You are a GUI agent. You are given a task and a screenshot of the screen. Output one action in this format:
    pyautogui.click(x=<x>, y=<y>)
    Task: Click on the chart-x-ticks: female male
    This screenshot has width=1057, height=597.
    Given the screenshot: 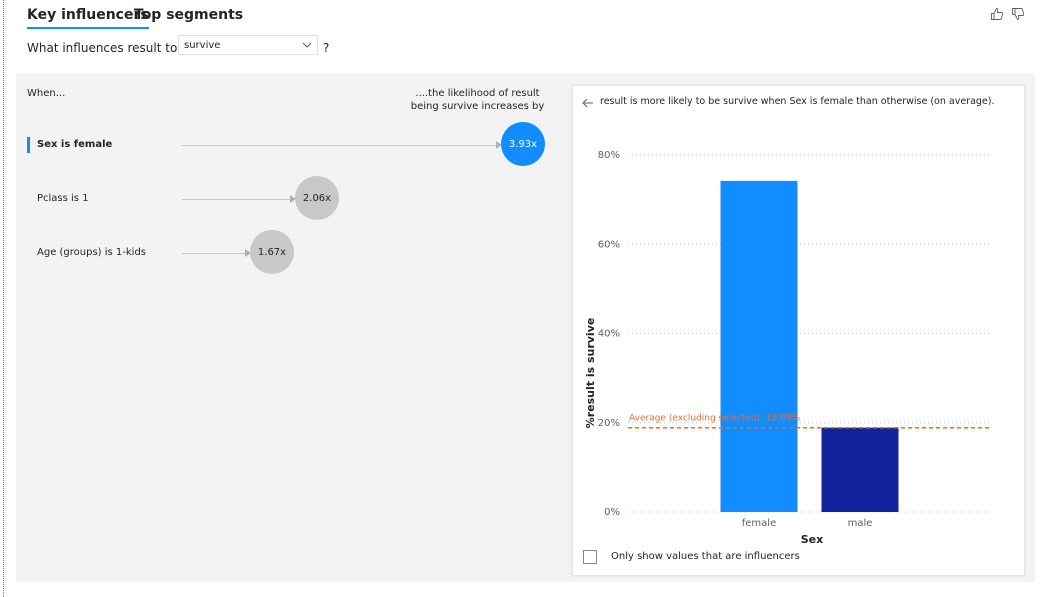 What is the action you would take?
    pyautogui.click(x=807, y=523)
    